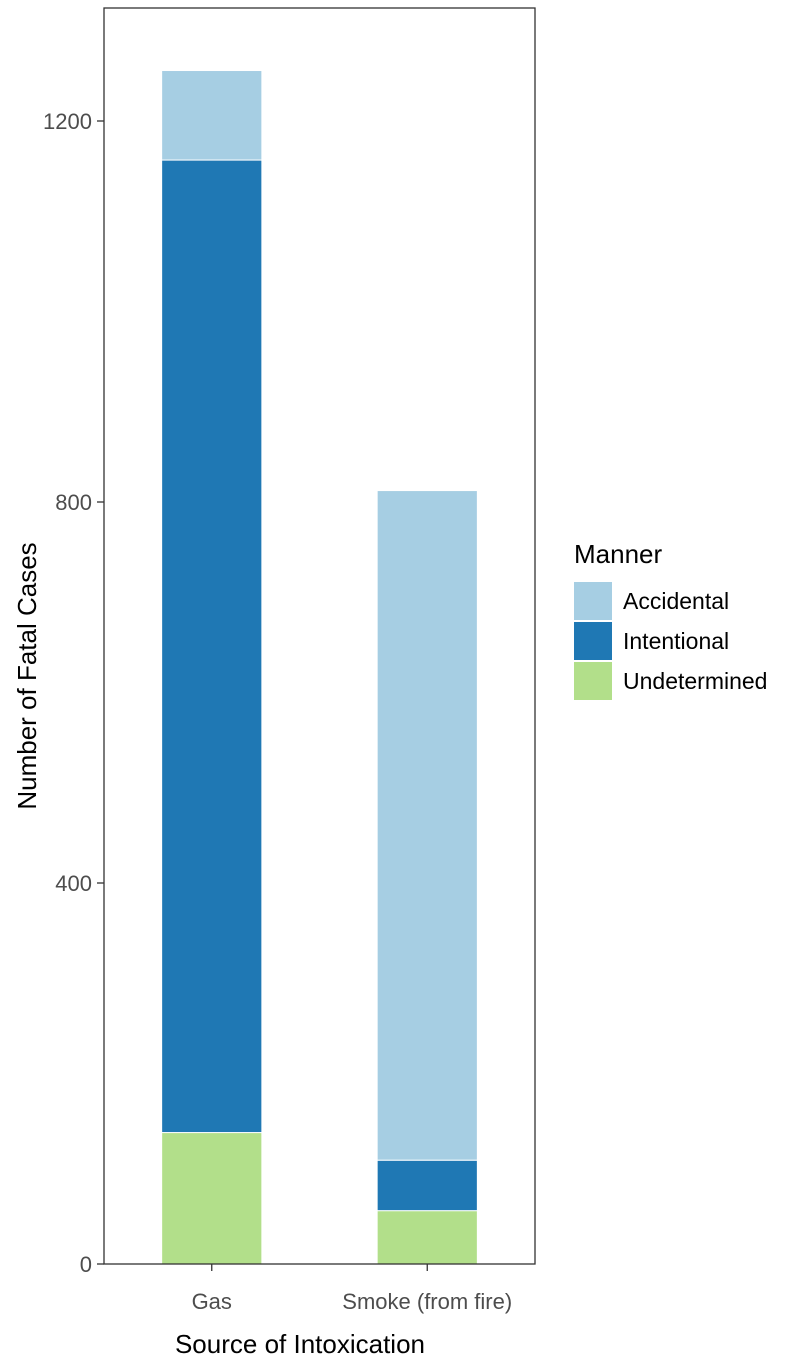  I want to click on legend-label-accidental: Accidental, so click(676, 601).